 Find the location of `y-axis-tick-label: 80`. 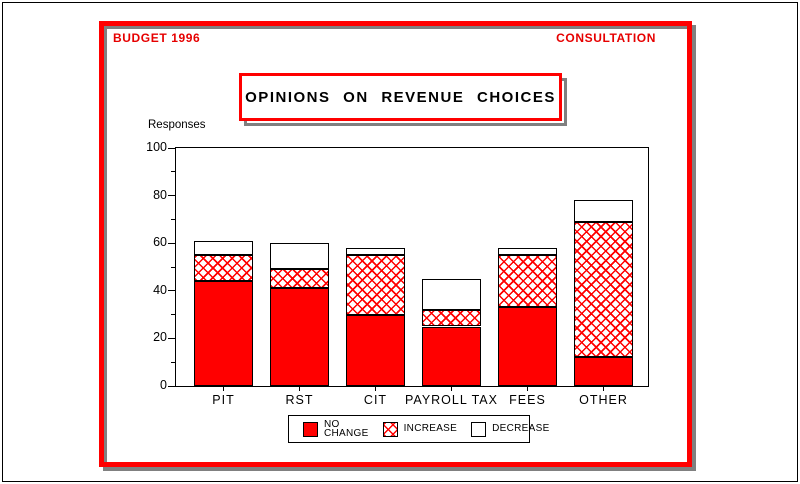

y-axis-tick-label: 80 is located at coordinates (160, 194).